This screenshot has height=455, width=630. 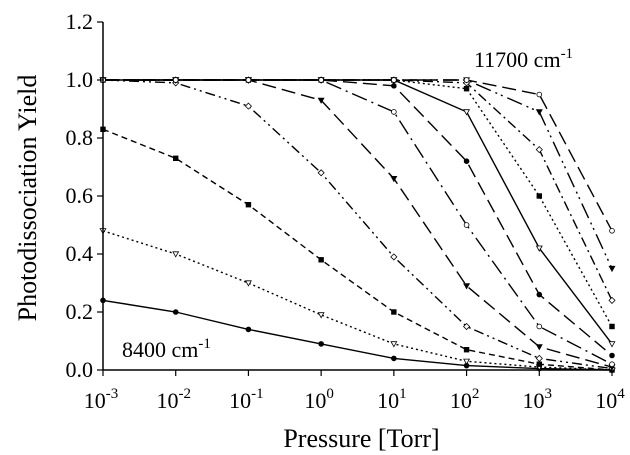 What do you see at coordinates (621, 394) in the screenshot?
I see `x-tick-exponent: 4` at bounding box center [621, 394].